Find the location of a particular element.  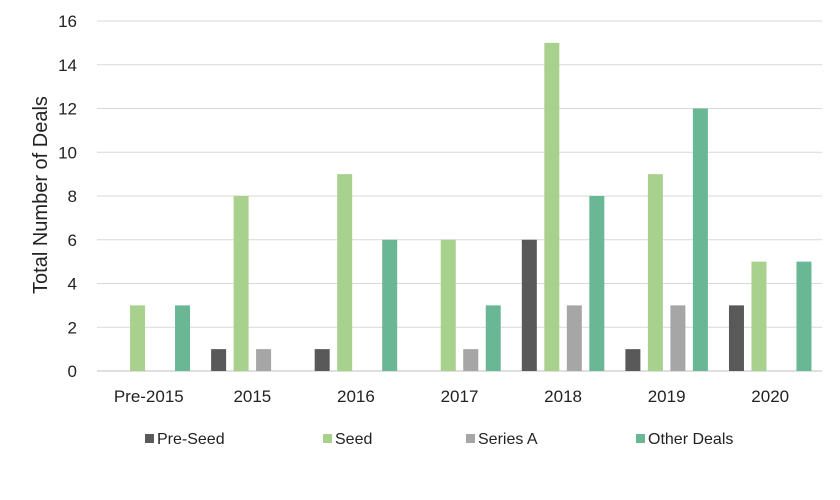

legend-label: Seed is located at coordinates (353, 439).